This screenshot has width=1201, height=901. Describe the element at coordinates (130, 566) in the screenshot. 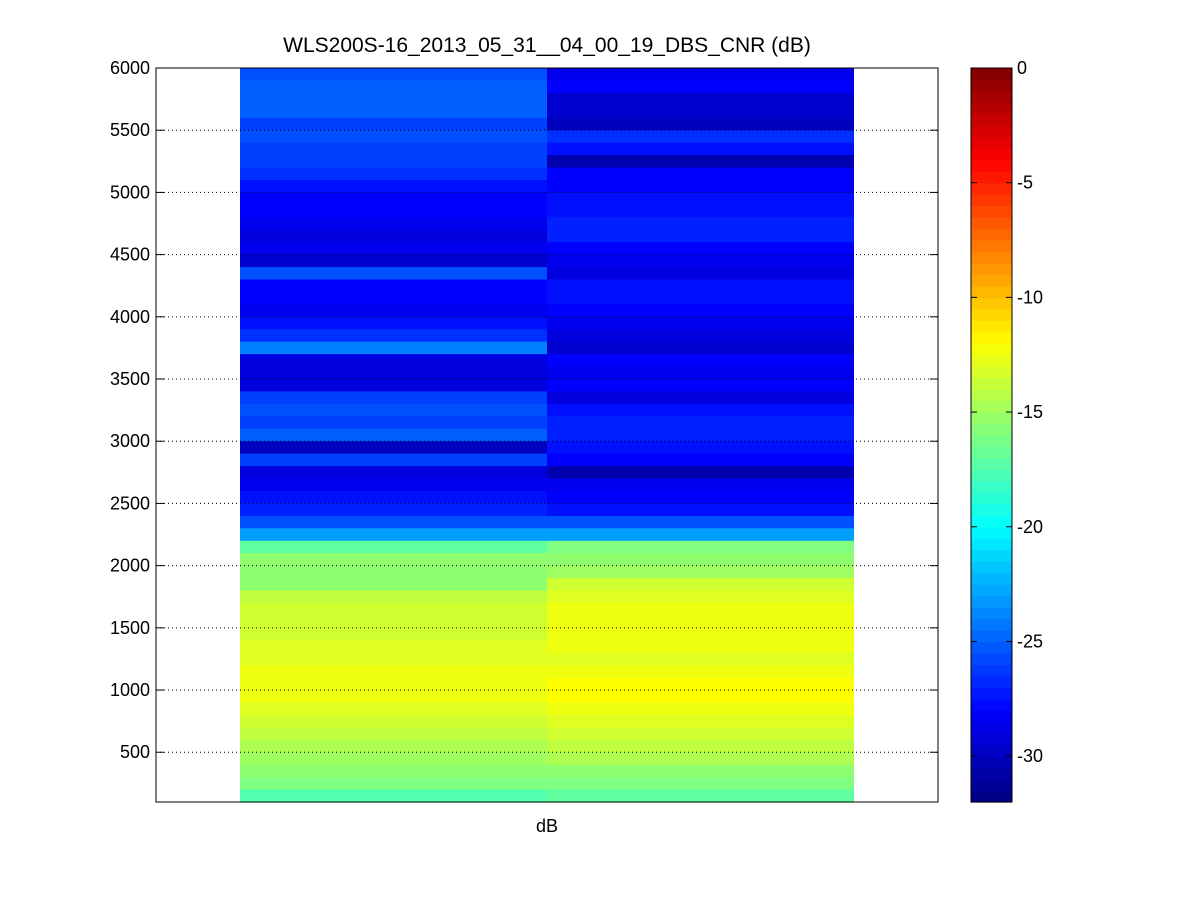

I see `y-tick-label: 2000` at that location.